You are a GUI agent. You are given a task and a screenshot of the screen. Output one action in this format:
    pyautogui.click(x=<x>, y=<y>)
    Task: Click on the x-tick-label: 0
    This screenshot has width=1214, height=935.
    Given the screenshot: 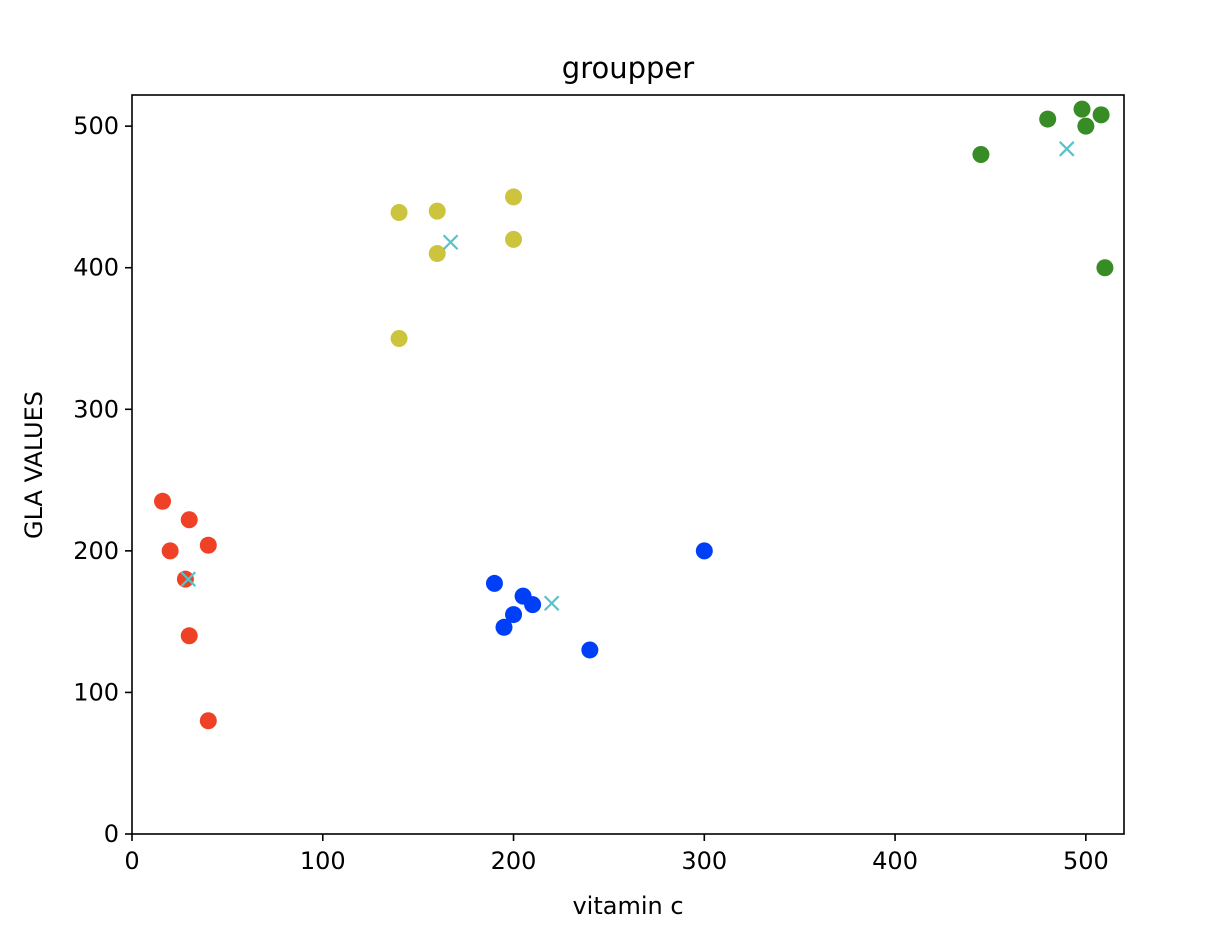 What is the action you would take?
    pyautogui.click(x=131, y=861)
    